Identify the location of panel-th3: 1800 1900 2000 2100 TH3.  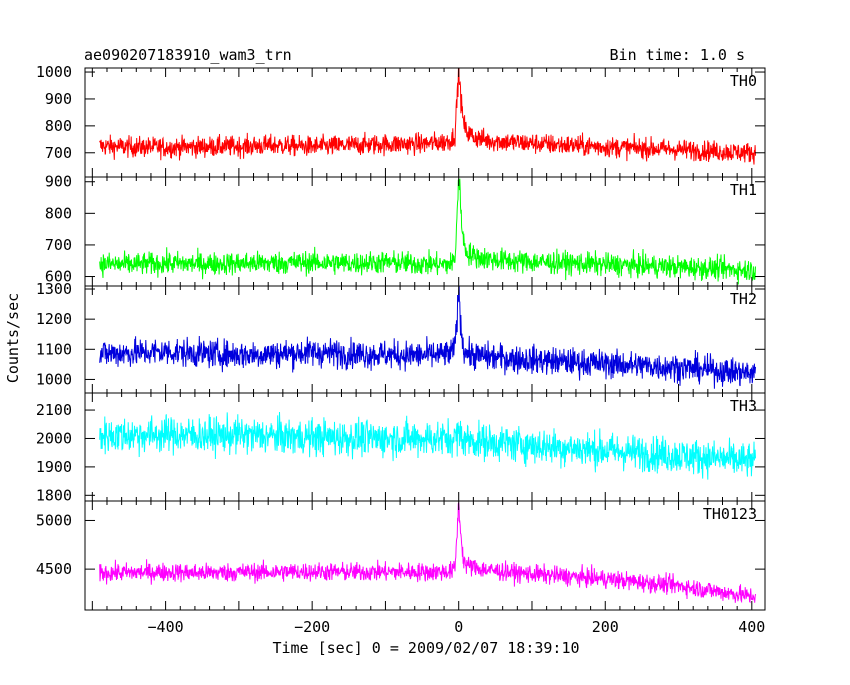
(401, 448).